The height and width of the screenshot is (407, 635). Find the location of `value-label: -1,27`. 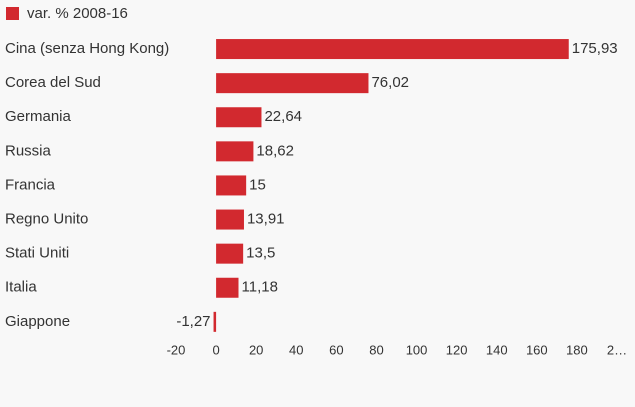

value-label: -1,27 is located at coordinates (193, 321).